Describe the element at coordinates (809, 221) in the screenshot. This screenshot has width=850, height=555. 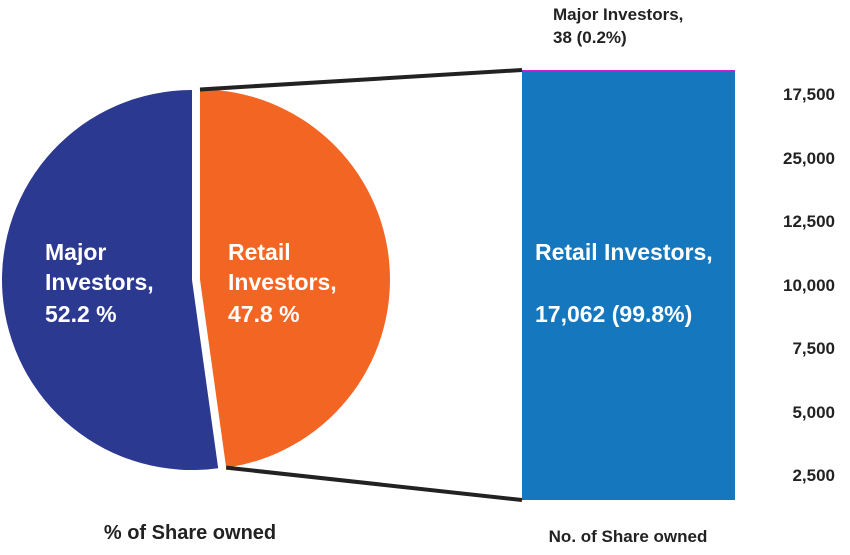
I see `y-tick-label: 12,500` at that location.